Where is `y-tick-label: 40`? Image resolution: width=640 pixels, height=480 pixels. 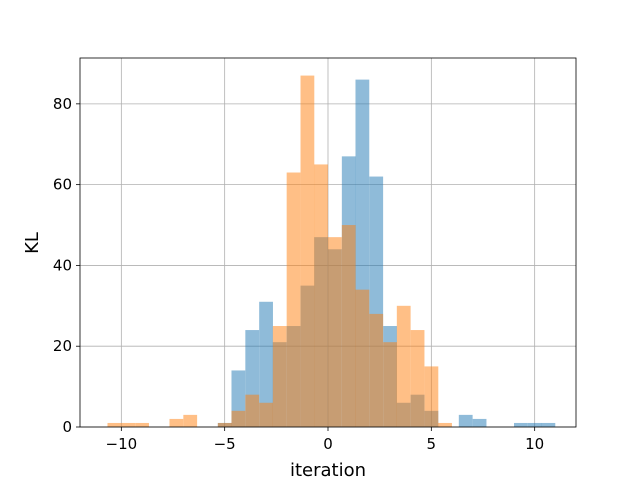 y-tick-label: 40 is located at coordinates (62, 265).